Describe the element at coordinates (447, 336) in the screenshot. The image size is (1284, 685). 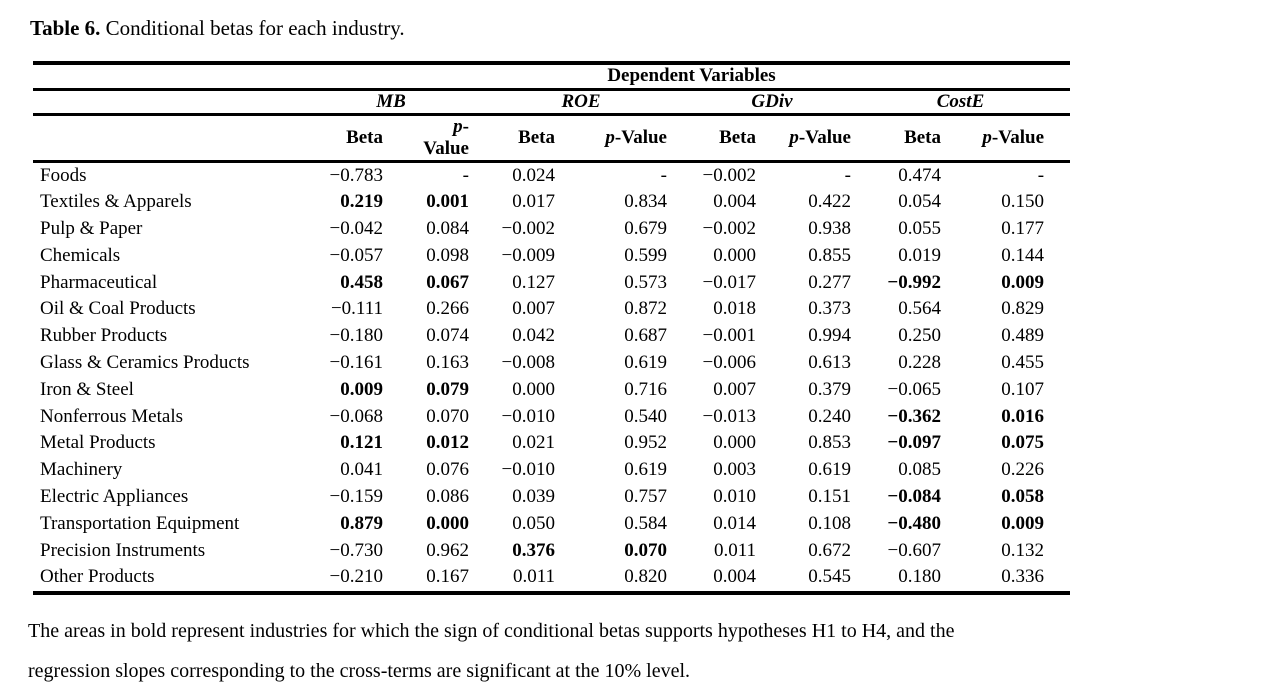
I see `value-cell: 0.074` at that location.